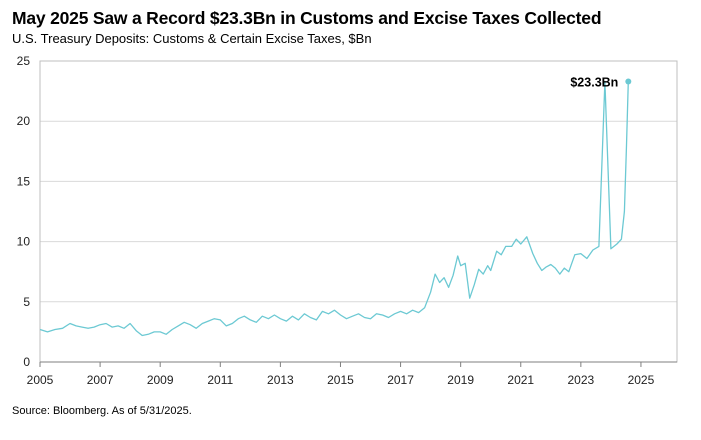  Describe the element at coordinates (24, 121) in the screenshot. I see `y-tick-label: 20` at that location.